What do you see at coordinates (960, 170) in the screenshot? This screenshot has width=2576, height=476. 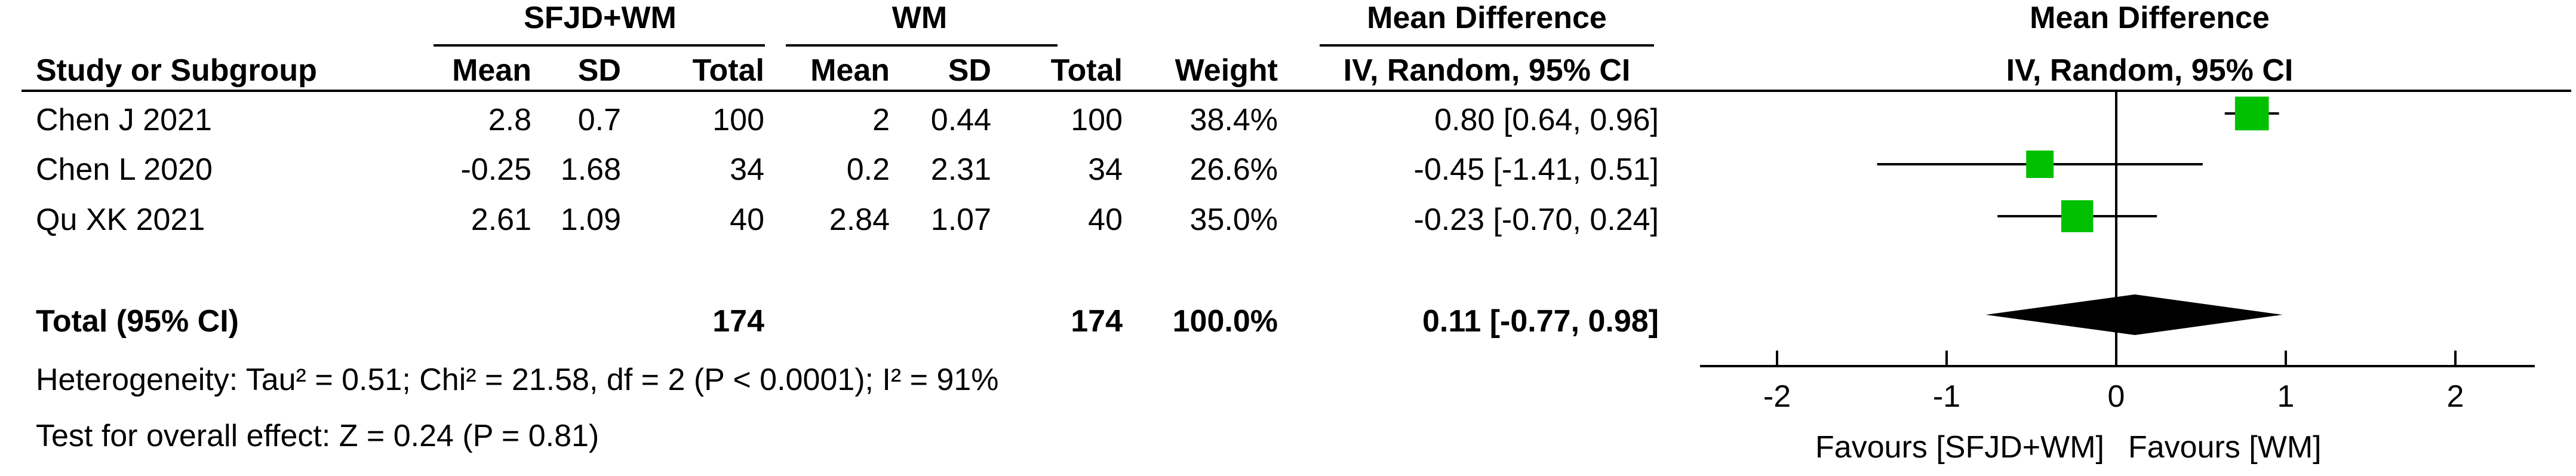 I see `sd2-value: 2.31` at bounding box center [960, 170].